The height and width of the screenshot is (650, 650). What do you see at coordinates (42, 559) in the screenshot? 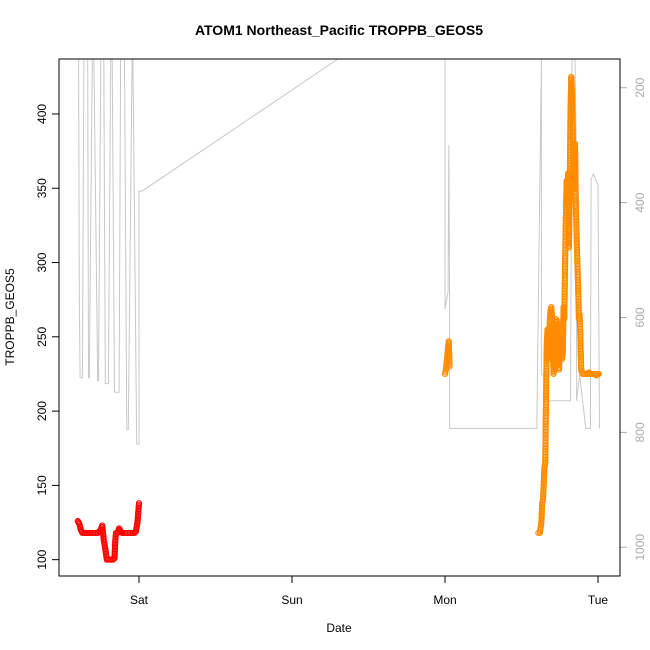
I see `y-tick-label: 100` at bounding box center [42, 559].